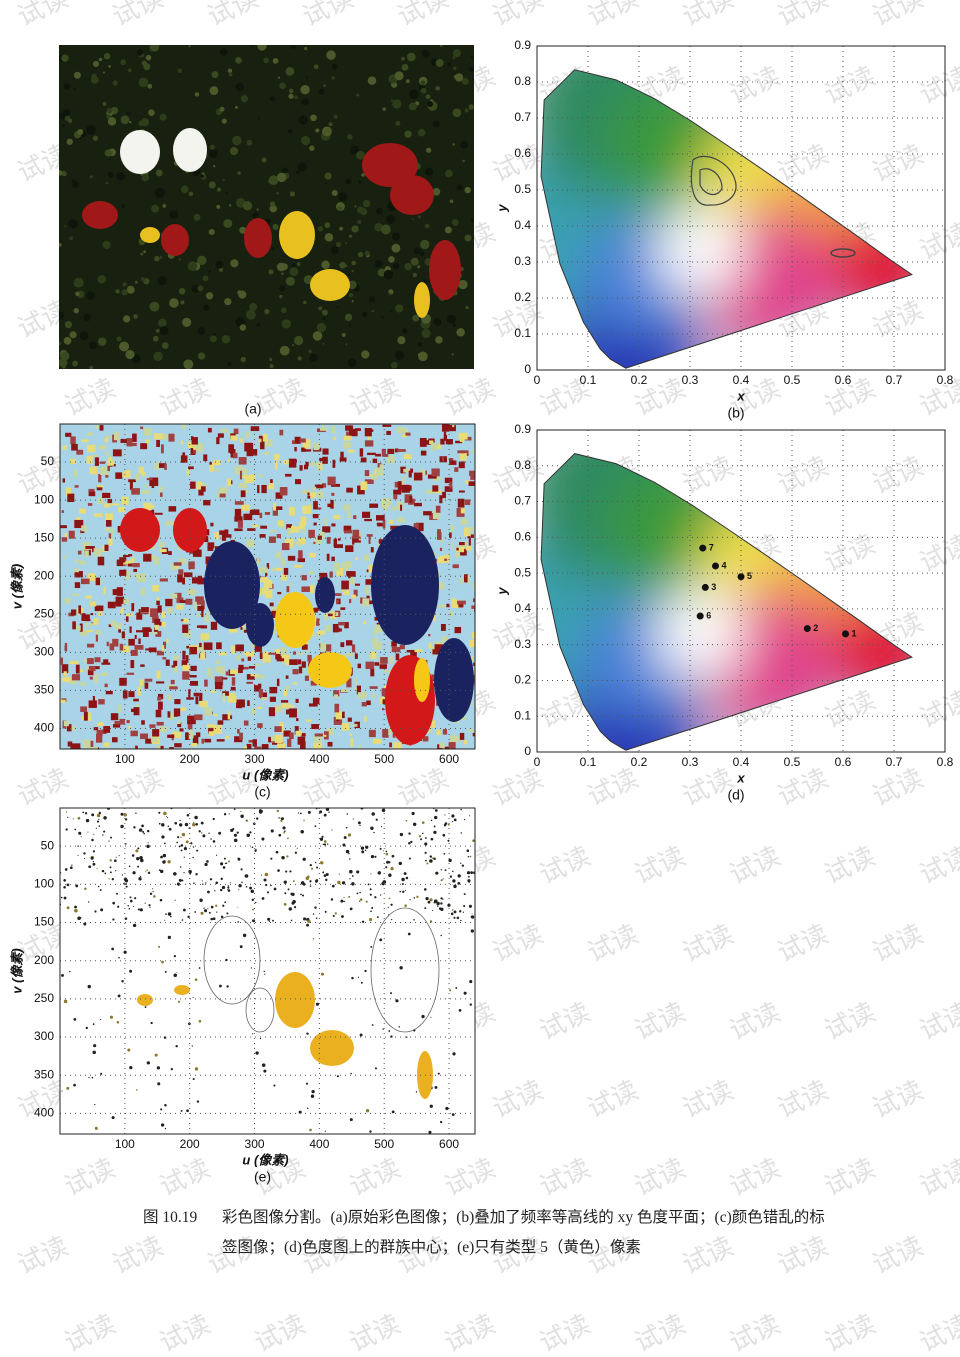 This screenshot has width=960, height=1357. Describe the element at coordinates (846, 634) in the screenshot. I see `cluster-center` at that location.